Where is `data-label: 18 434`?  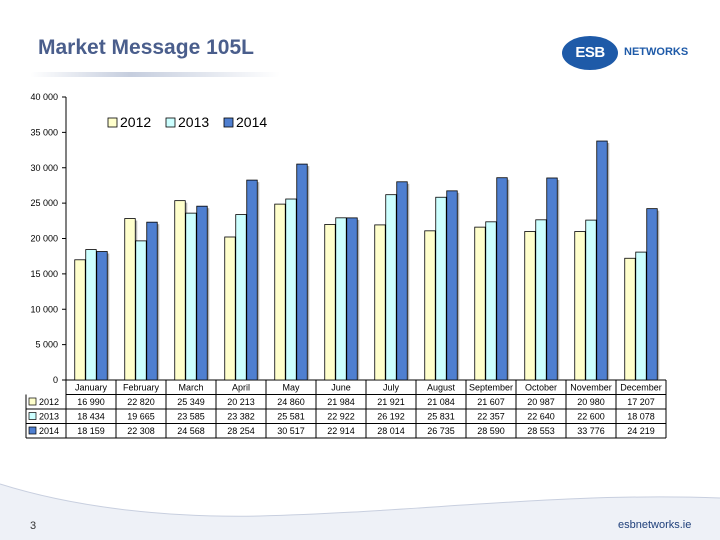 data-label: 18 434 is located at coordinates (91, 417).